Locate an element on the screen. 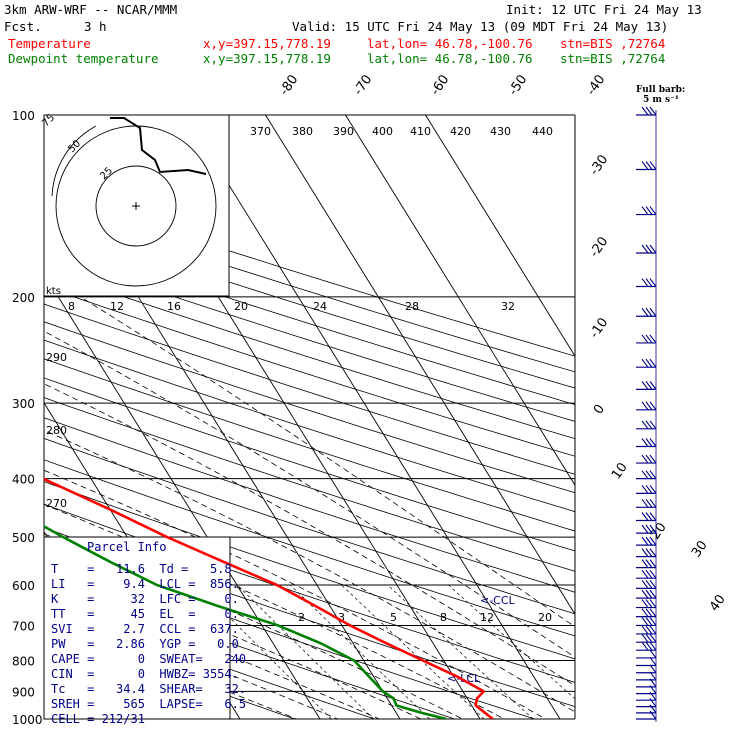 The height and width of the screenshot is (740, 740). speed-label: 16 is located at coordinates (174, 306).